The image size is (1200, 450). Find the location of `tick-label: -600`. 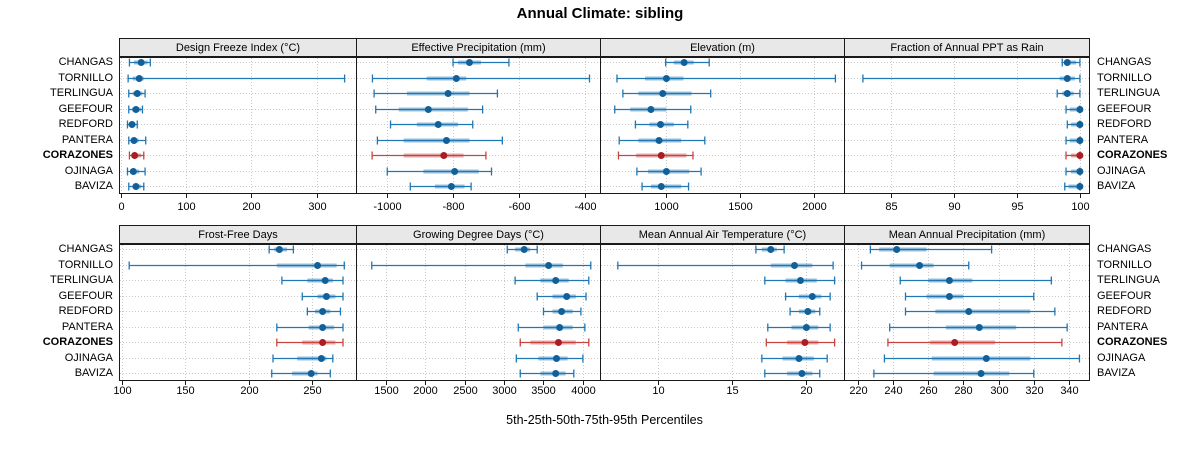

tick-label: -600 is located at coordinates (519, 207).